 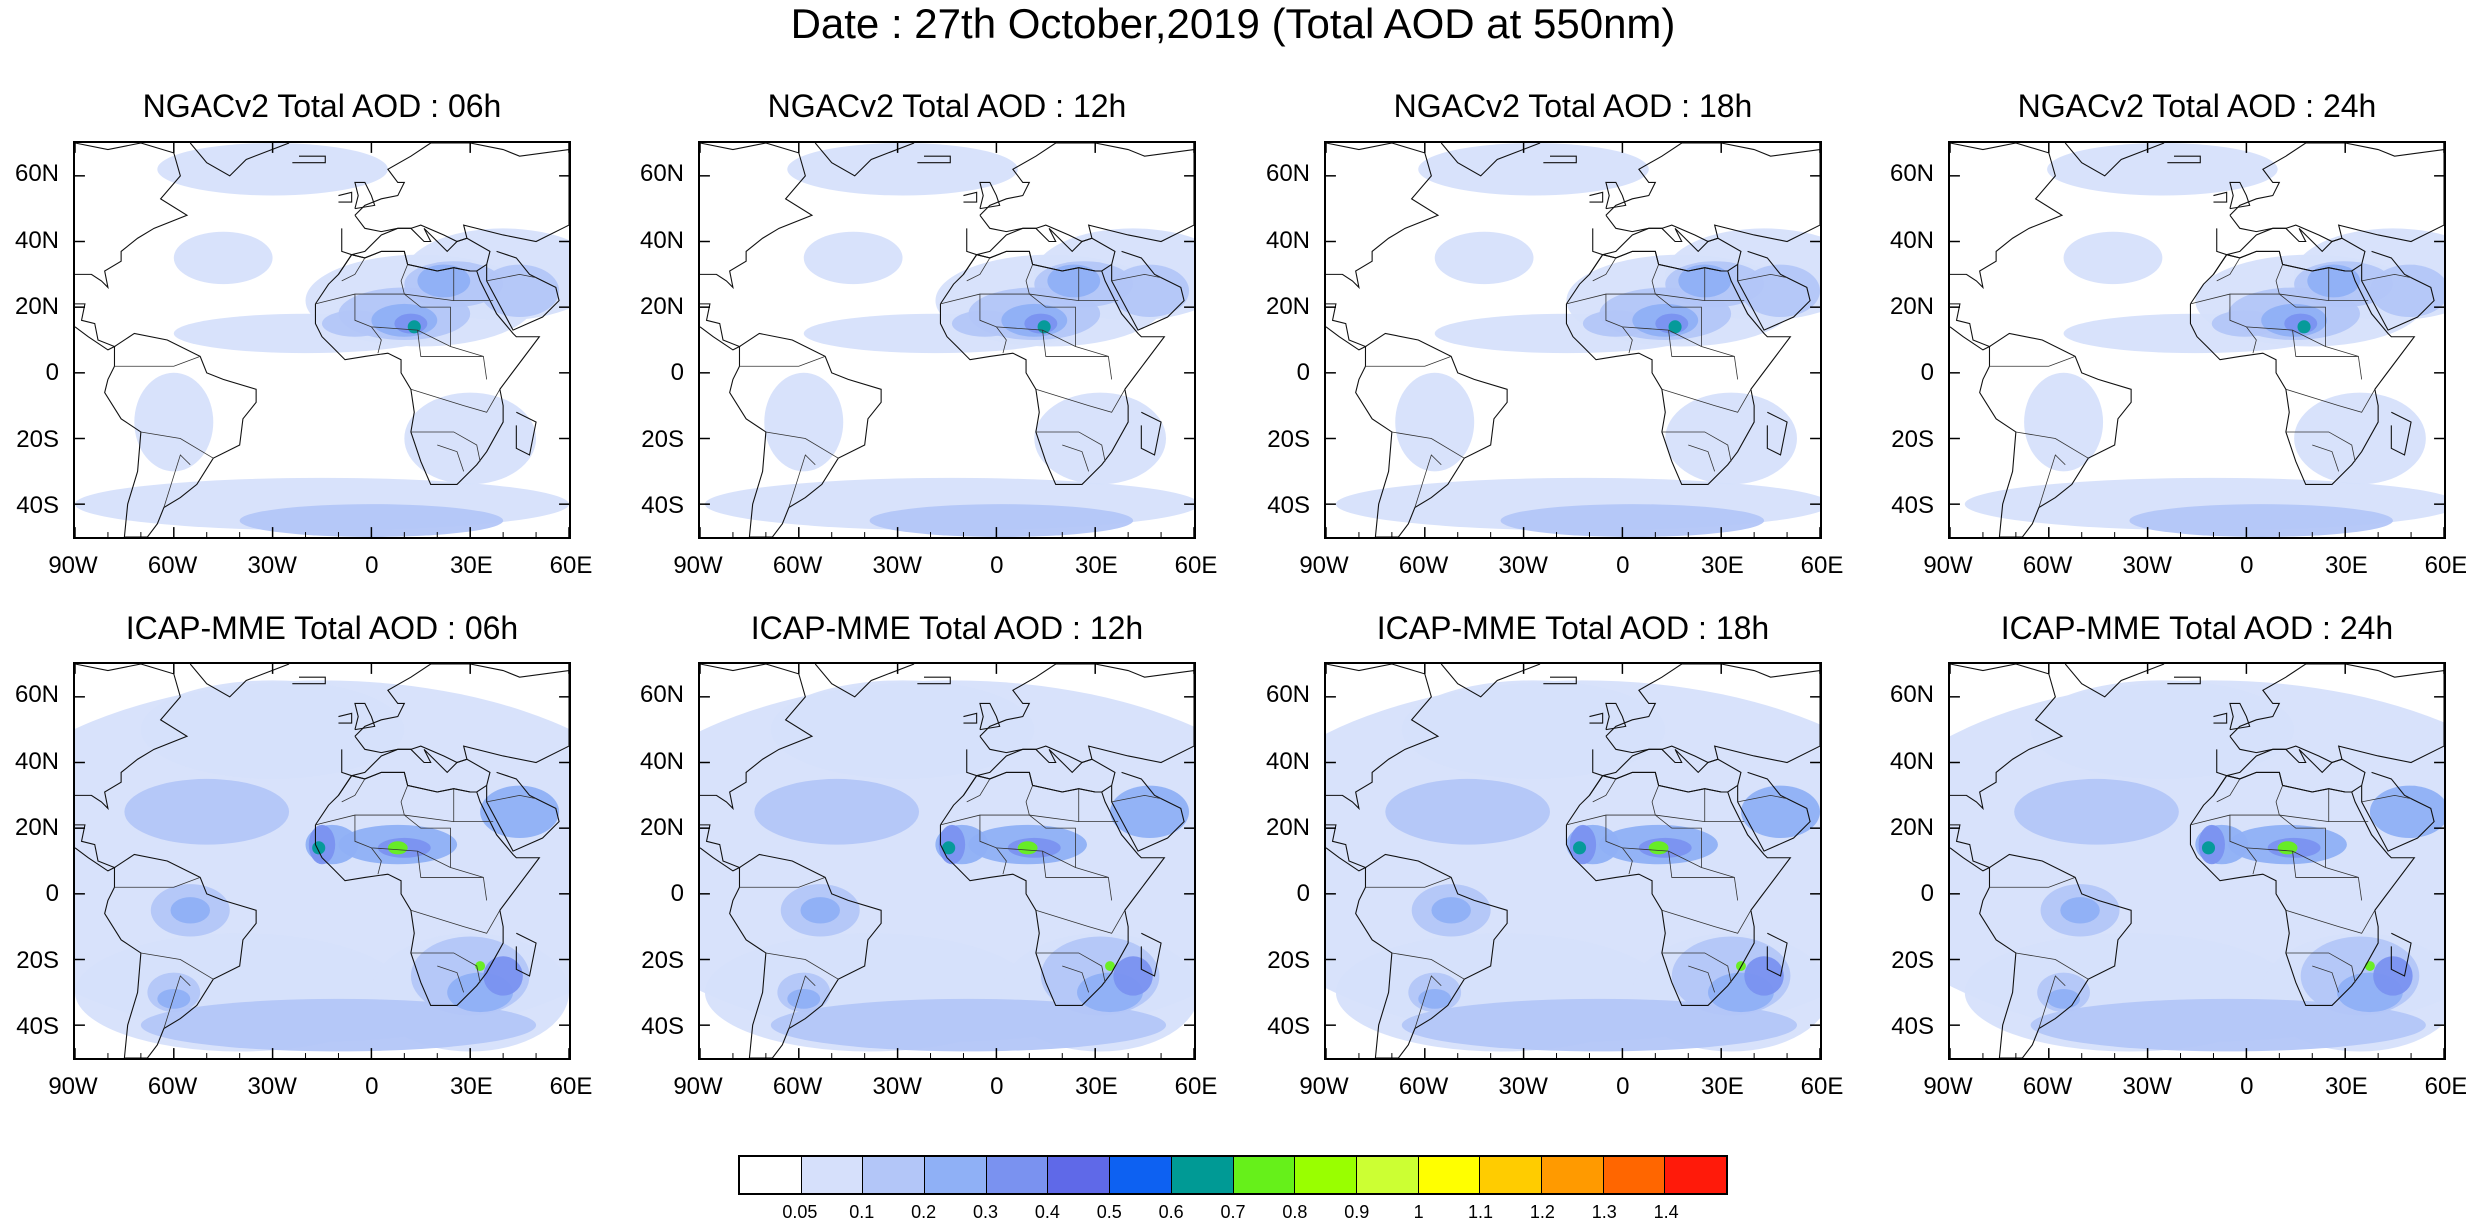 What do you see at coordinates (1573, 628) in the screenshot?
I see `panel-title: ICAP-MME Total AOD : 18h` at bounding box center [1573, 628].